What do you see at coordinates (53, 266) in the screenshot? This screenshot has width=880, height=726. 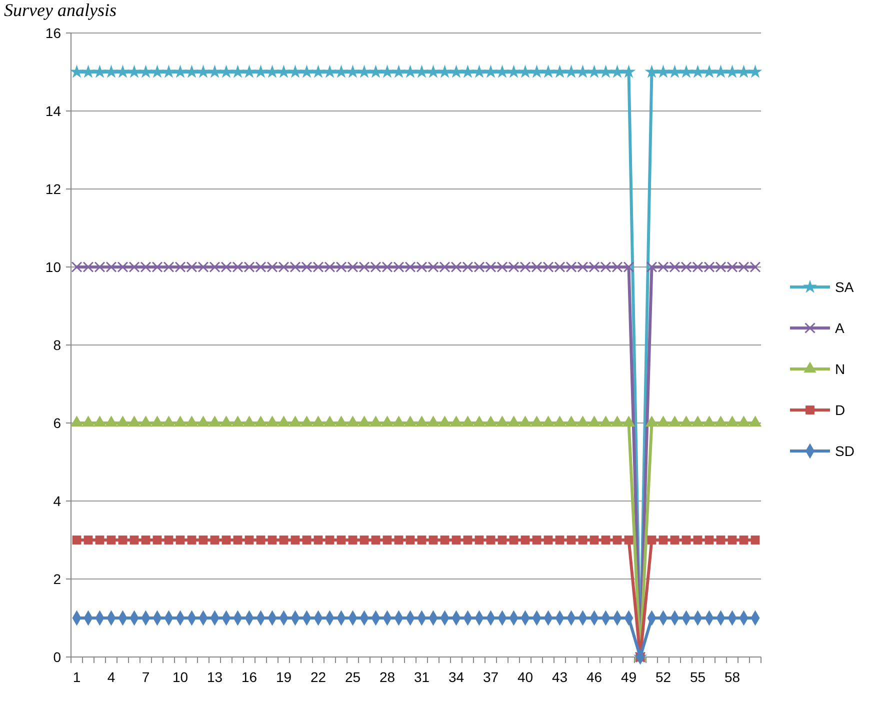 I see `y-tick-label: 10` at bounding box center [53, 266].